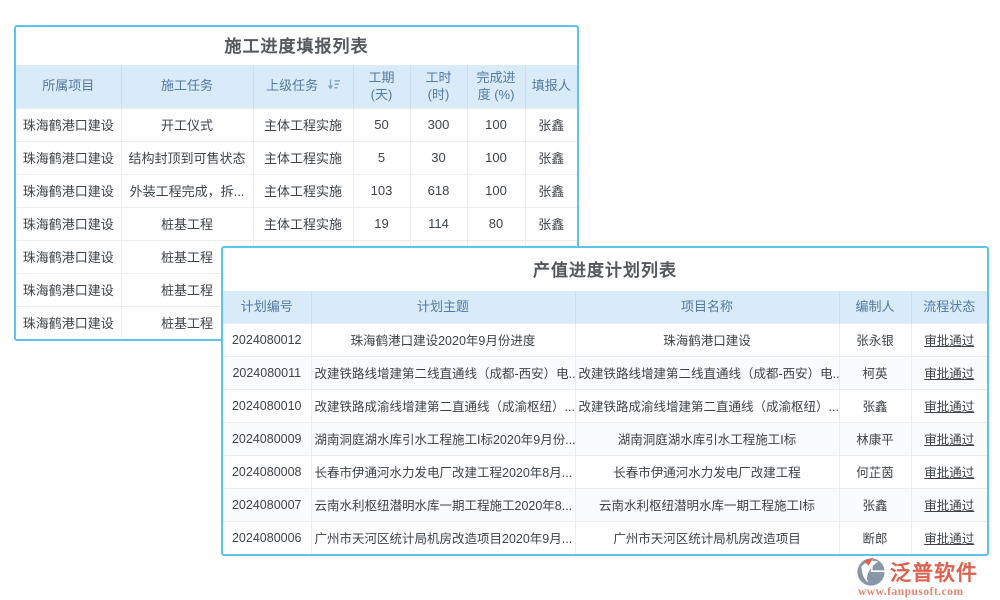  I want to click on output-plan-title: 产值进度计划列表, so click(605, 270).